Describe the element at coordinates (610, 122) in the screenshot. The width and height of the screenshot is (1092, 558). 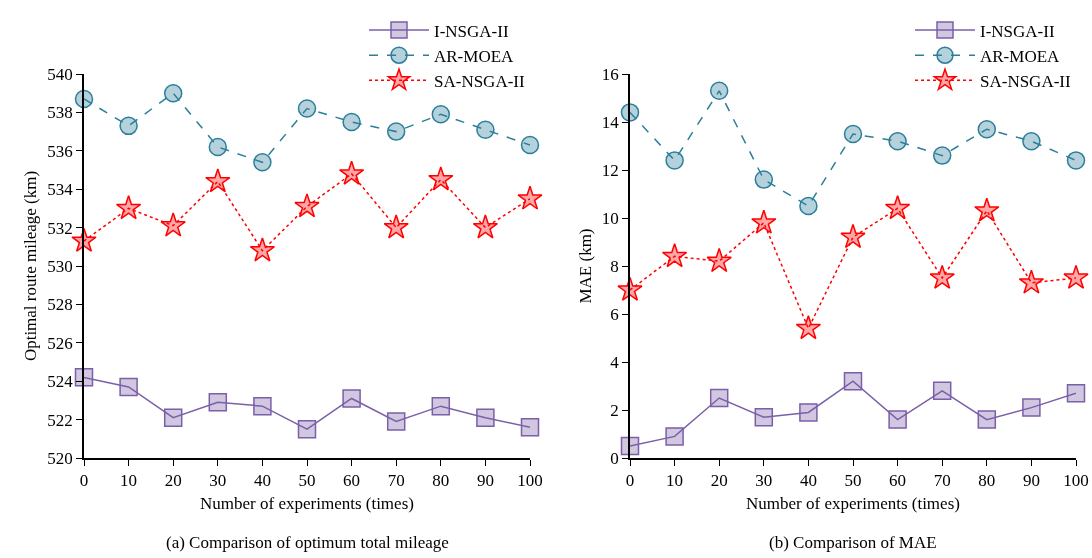
I see `y-tick-label: 14` at that location.